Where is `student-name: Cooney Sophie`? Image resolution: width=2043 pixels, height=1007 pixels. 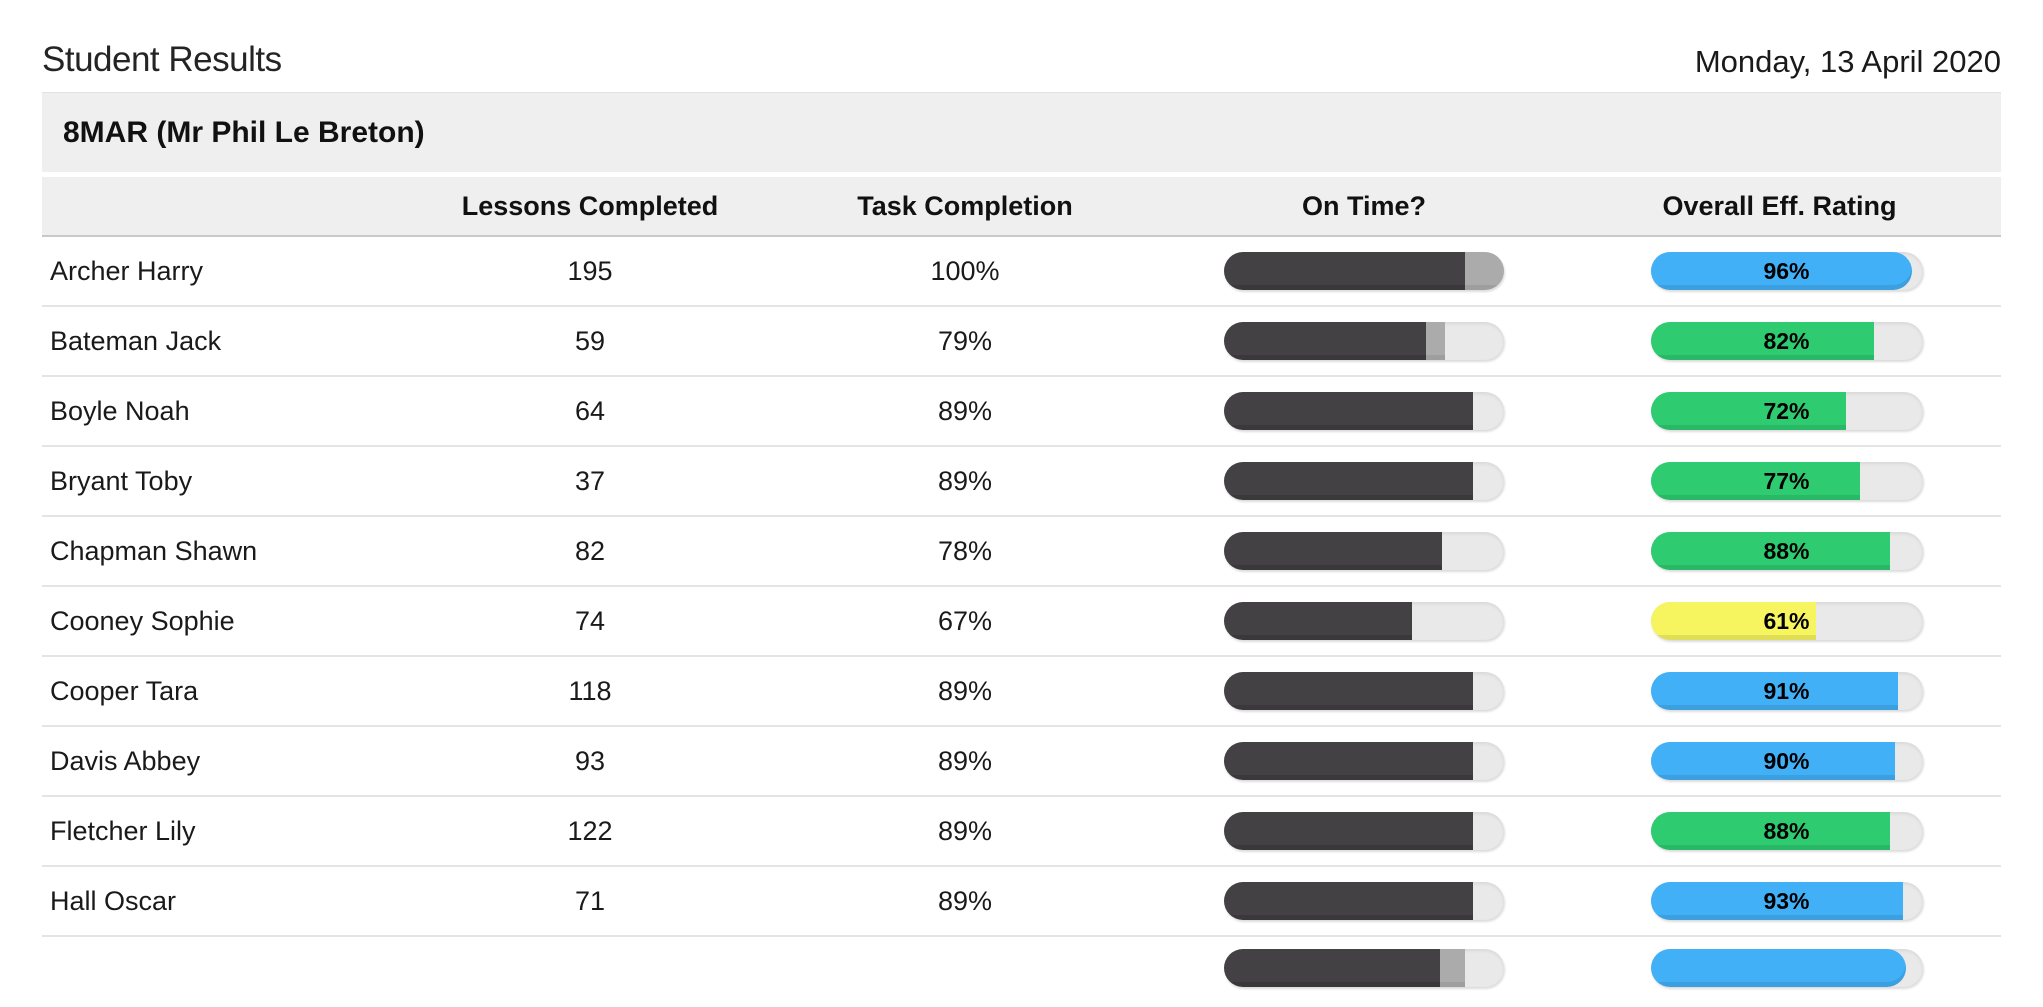
student-name: Cooney Sophie is located at coordinates (142, 620).